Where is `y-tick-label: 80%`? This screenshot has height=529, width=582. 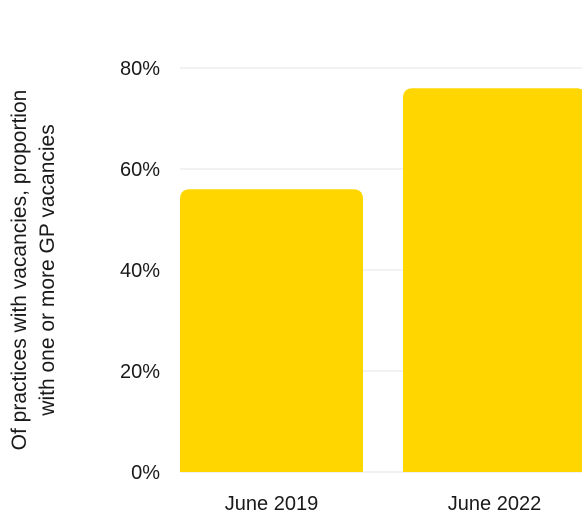 y-tick-label: 80% is located at coordinates (140, 69).